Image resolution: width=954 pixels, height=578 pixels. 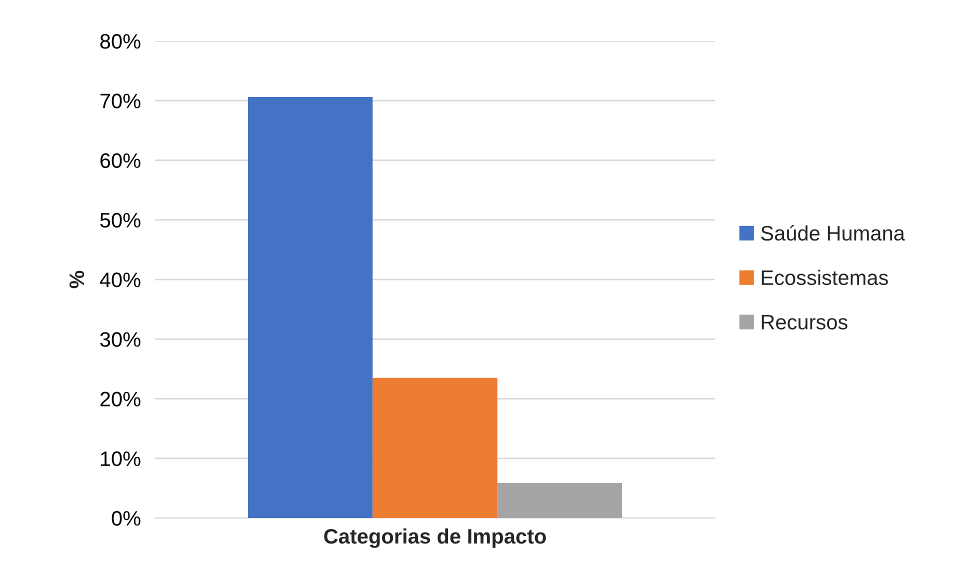 I want to click on y-axis-title: %, so click(x=76, y=279).